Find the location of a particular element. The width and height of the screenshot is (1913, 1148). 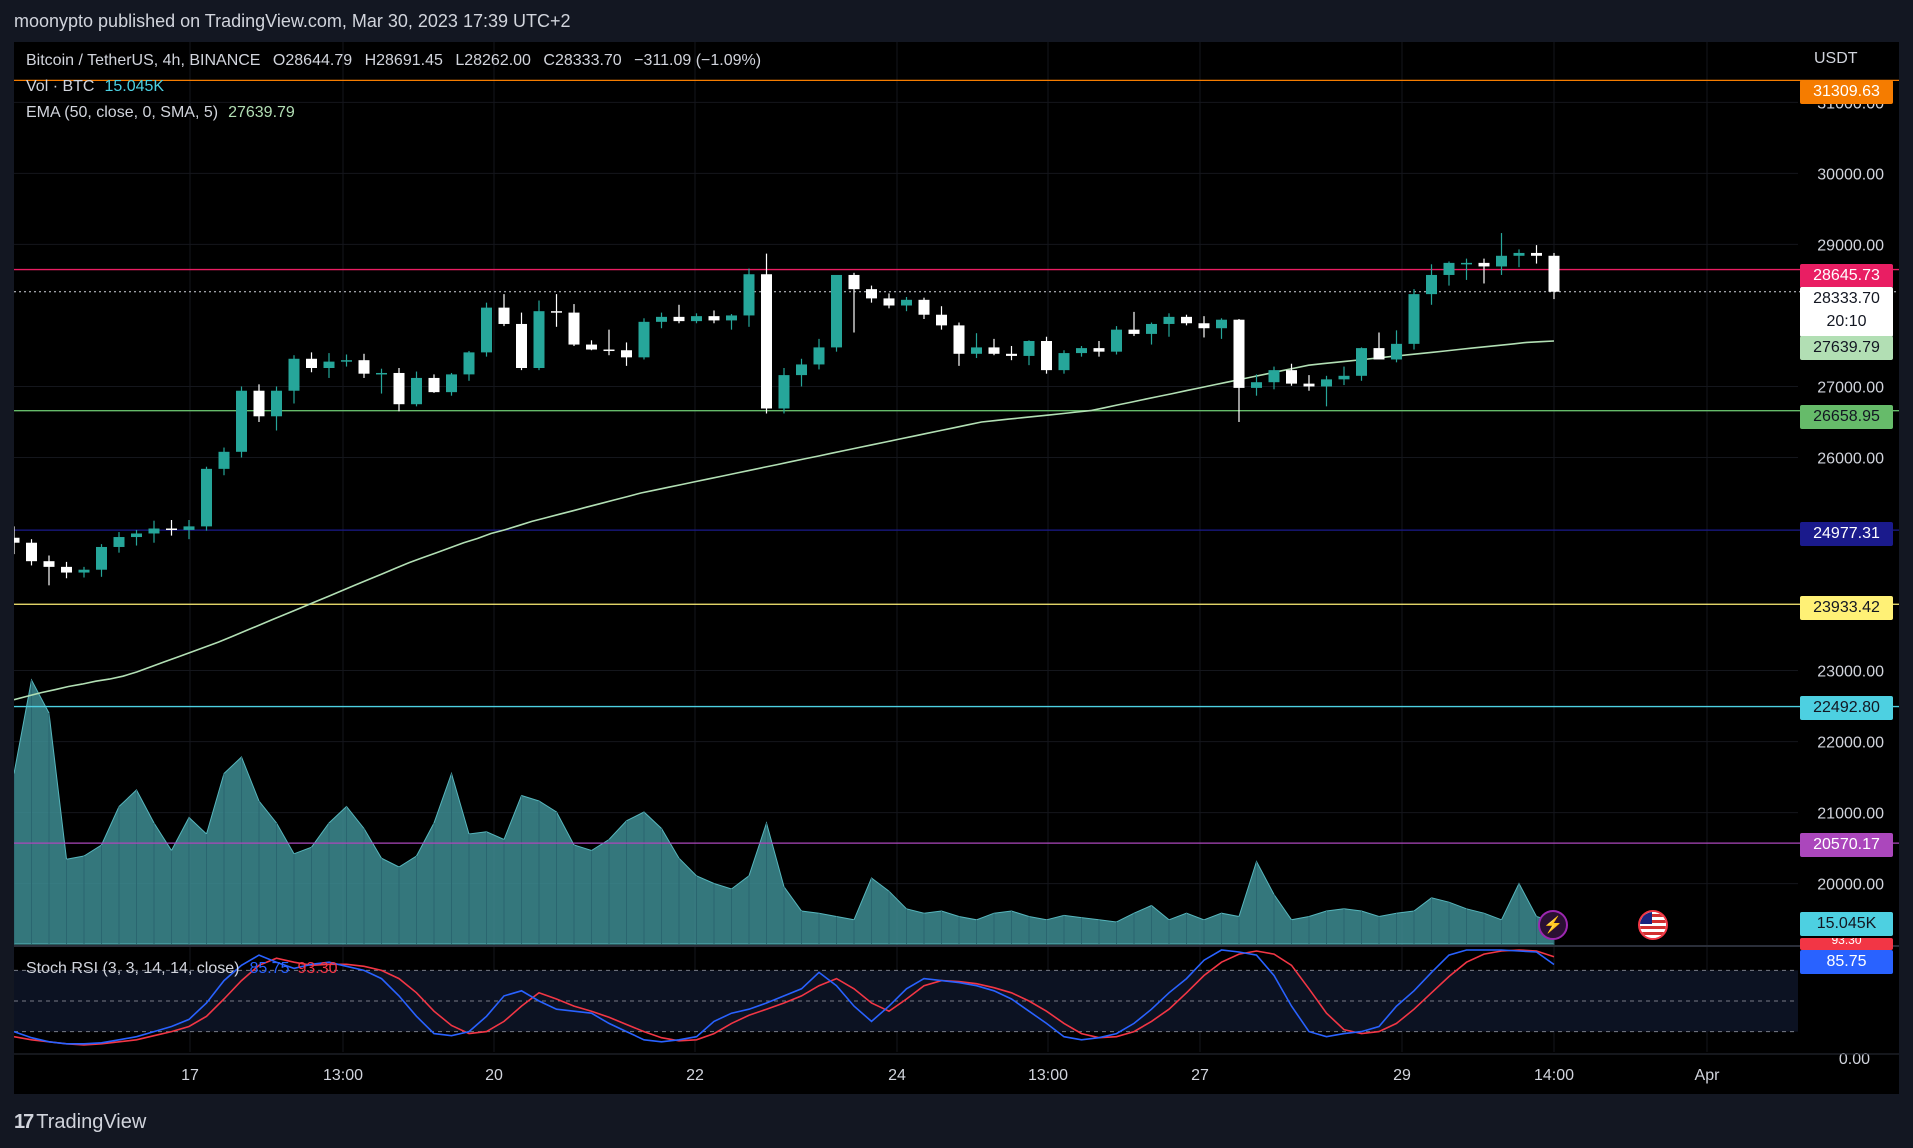

time-tick-2: 20 is located at coordinates (494, 1075).